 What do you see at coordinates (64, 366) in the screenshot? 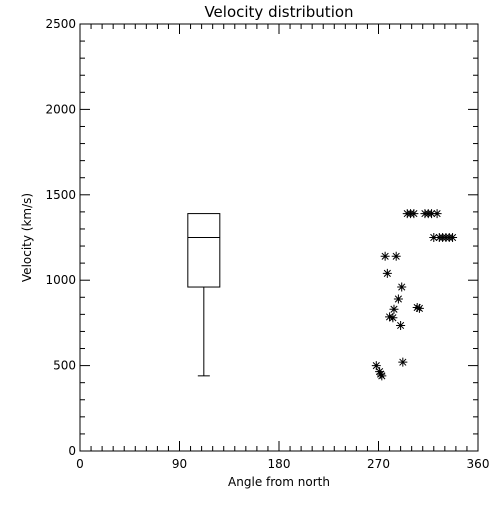
I see `y-tick-label: 500` at bounding box center [64, 366].